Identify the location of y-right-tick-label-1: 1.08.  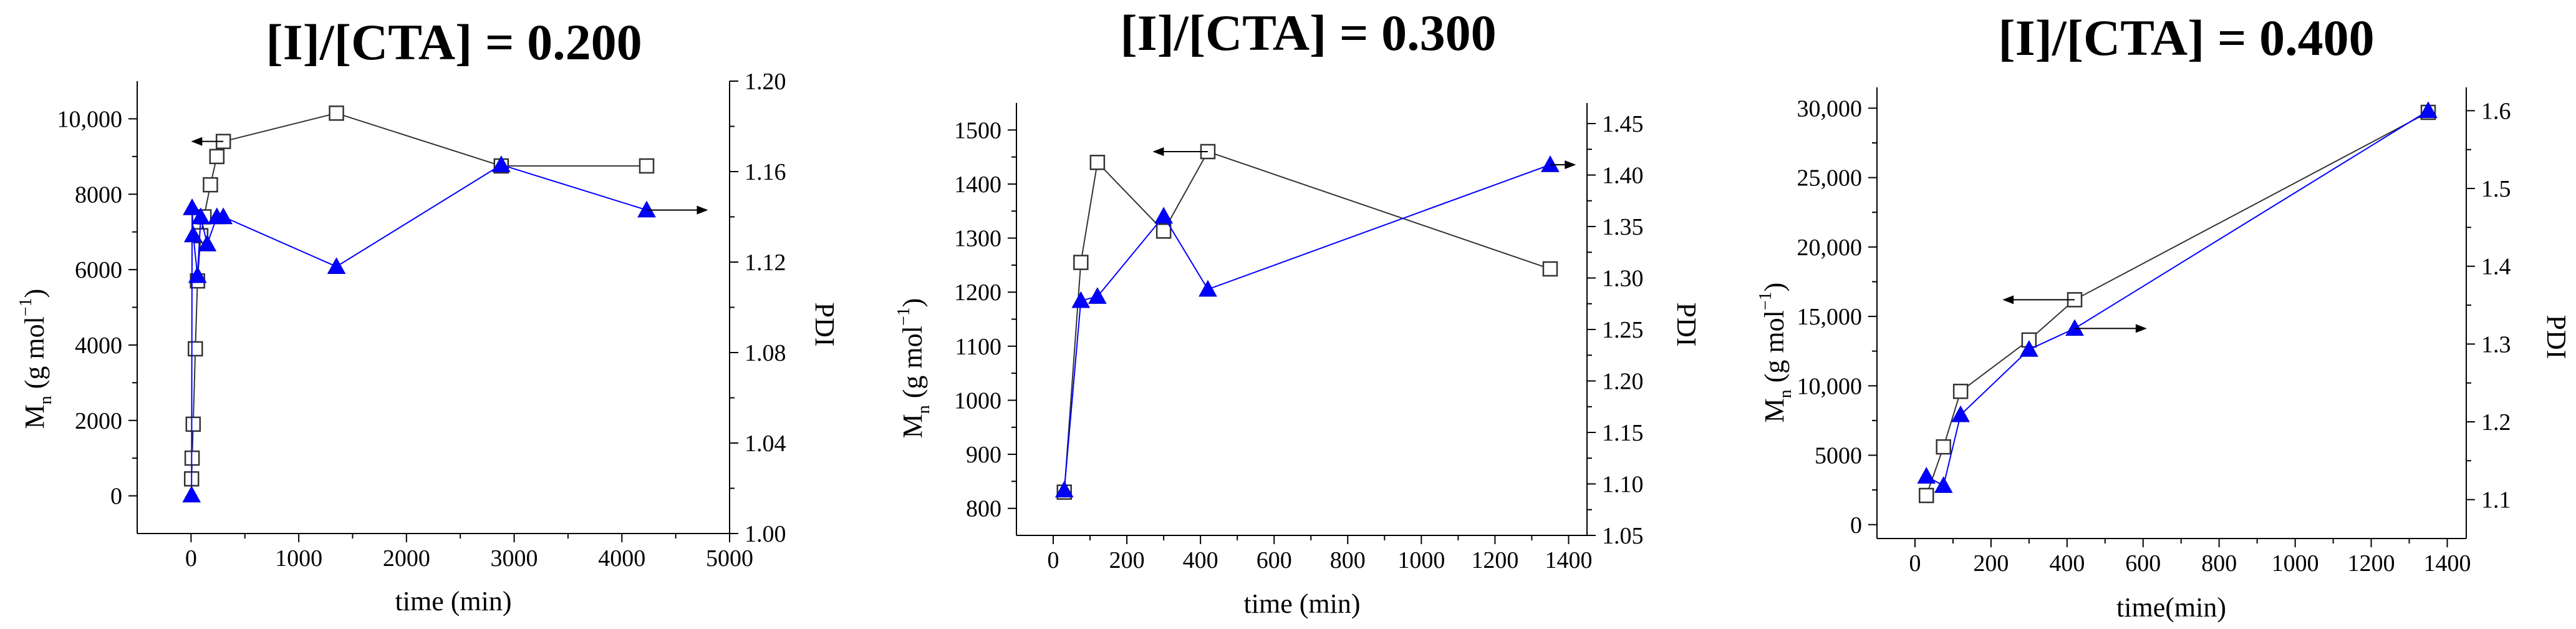
(765, 353).